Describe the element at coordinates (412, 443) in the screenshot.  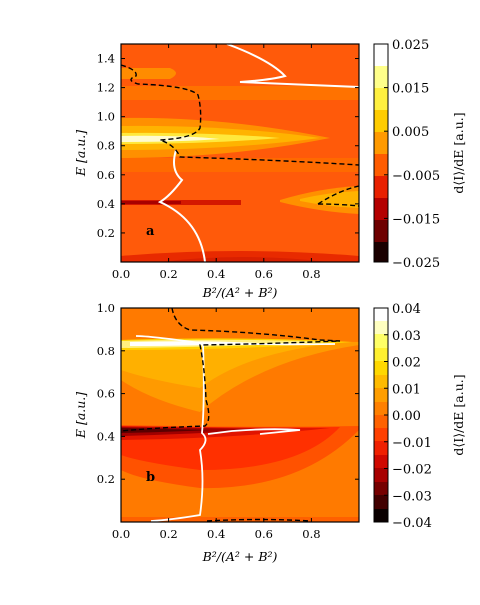
I see `colorbar-tick-label: −0.01` at that location.